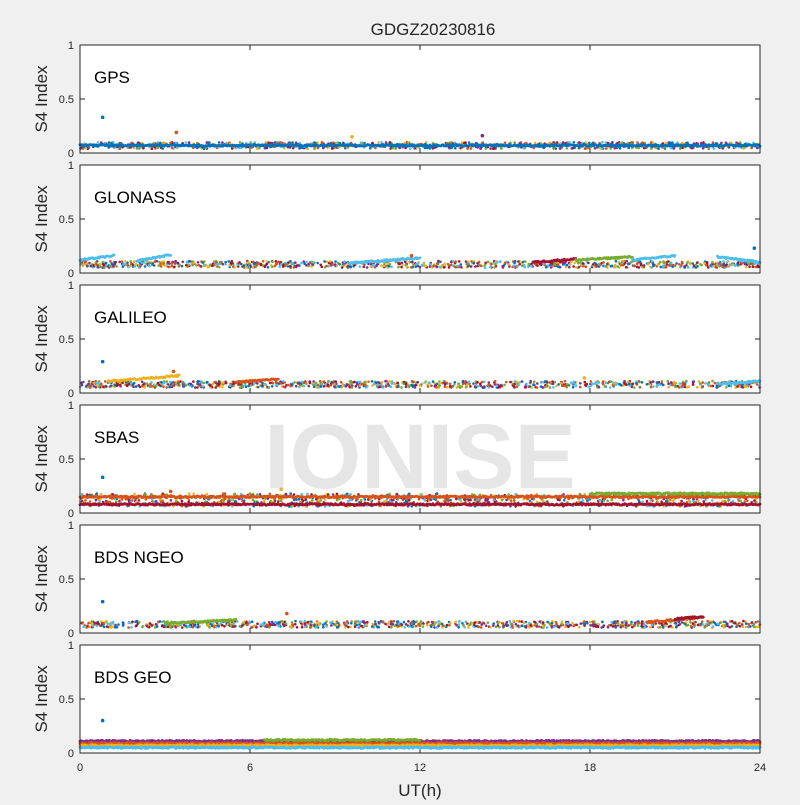 This screenshot has height=805, width=800. I want to click on panel-label: GLONASS, so click(135, 197).